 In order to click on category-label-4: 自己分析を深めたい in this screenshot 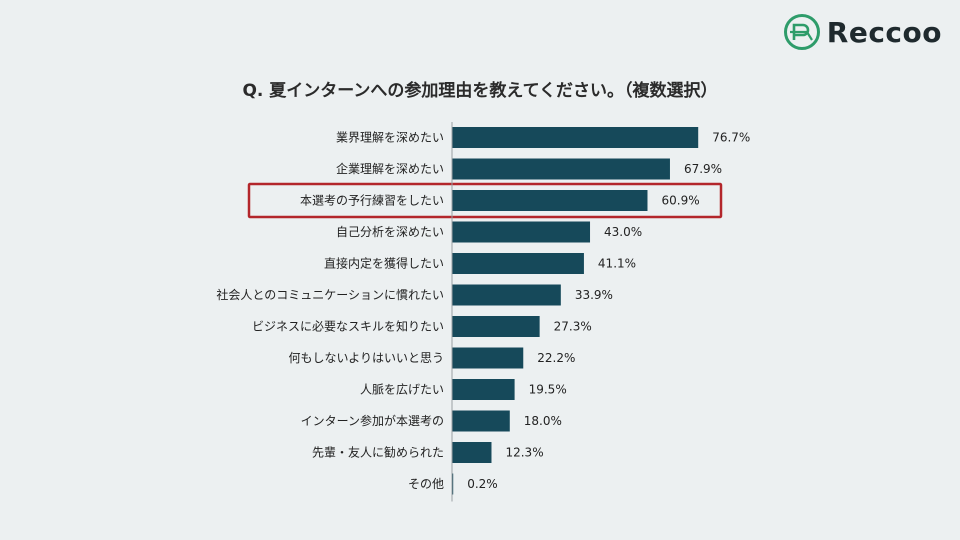, I will do `click(390, 232)`.